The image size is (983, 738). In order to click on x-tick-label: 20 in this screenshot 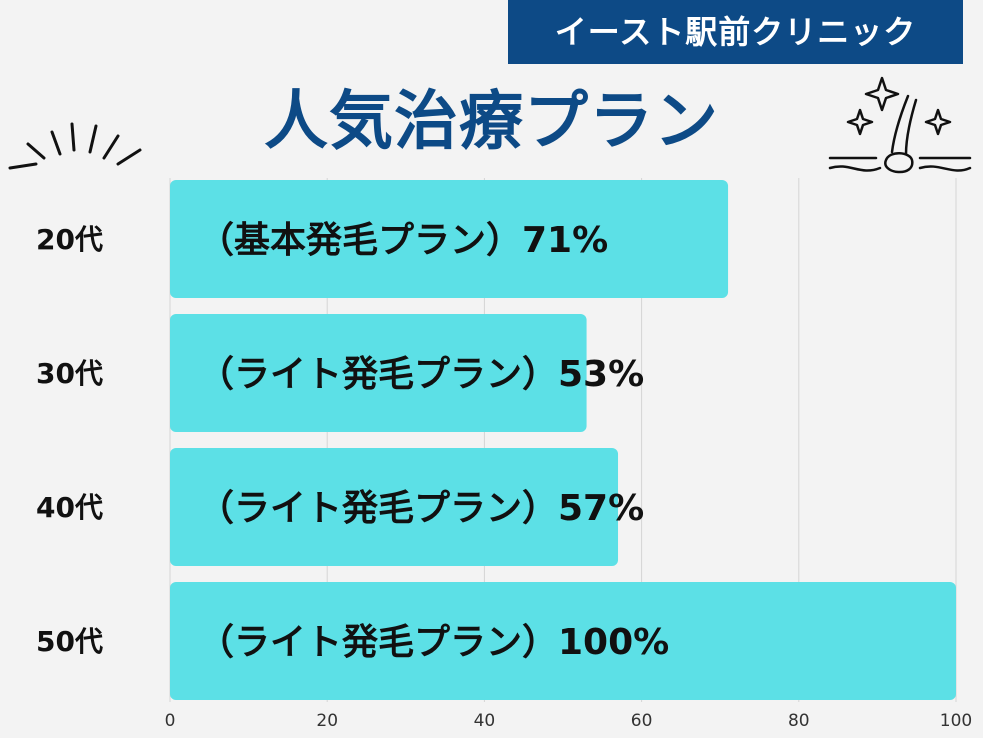, I will do `click(327, 721)`.